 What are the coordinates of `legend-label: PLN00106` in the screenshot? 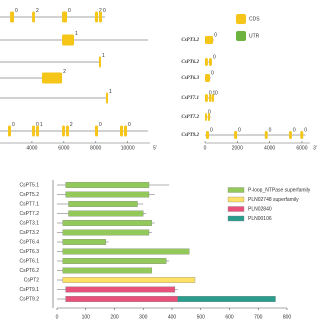 It's located at (260, 219).